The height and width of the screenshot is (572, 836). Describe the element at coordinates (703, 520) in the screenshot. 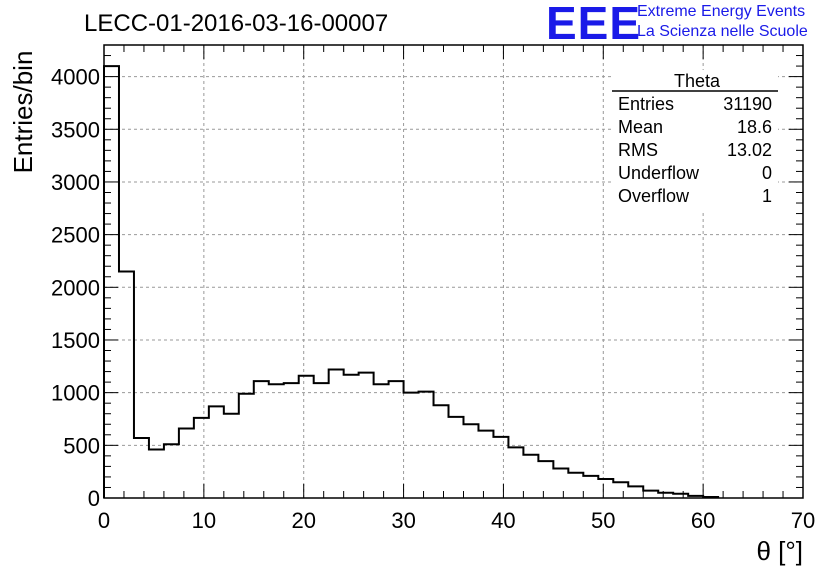

I see `x-tick-label: 60` at that location.